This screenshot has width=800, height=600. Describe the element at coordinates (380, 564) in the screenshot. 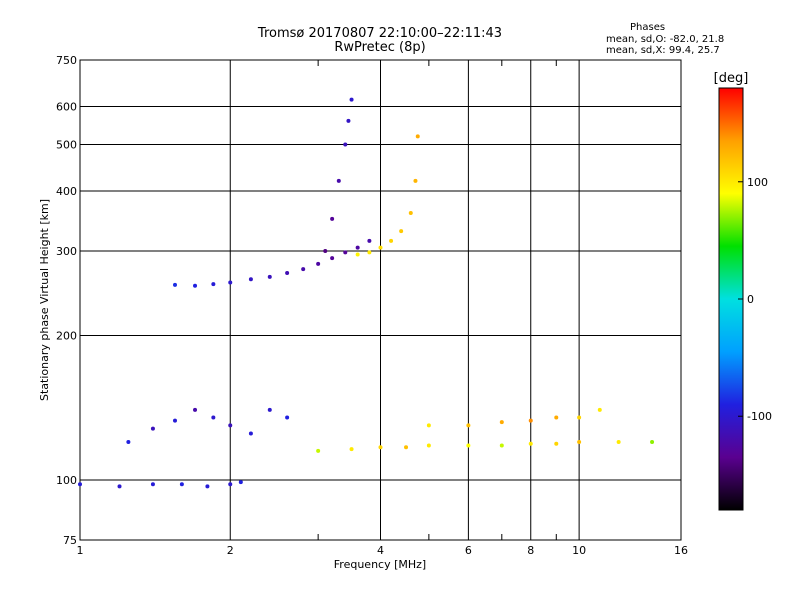

I see `x-axis-label: Frequency [MHz]` at that location.